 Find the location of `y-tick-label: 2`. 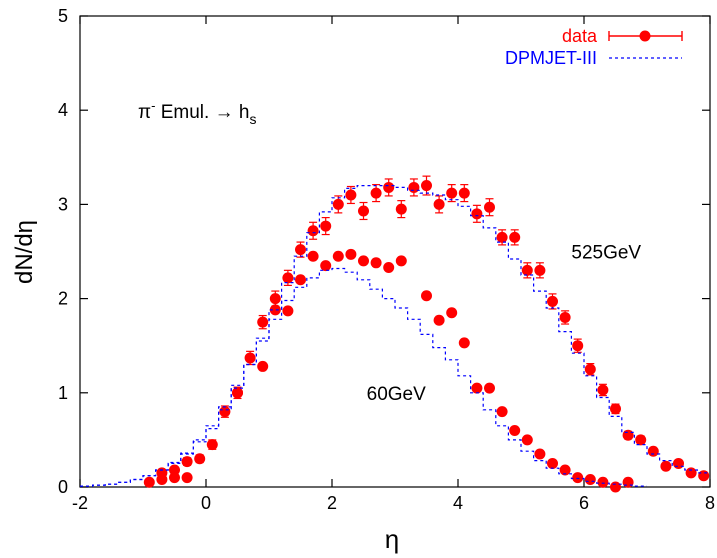

y-tick-label: 2 is located at coordinates (63, 299).